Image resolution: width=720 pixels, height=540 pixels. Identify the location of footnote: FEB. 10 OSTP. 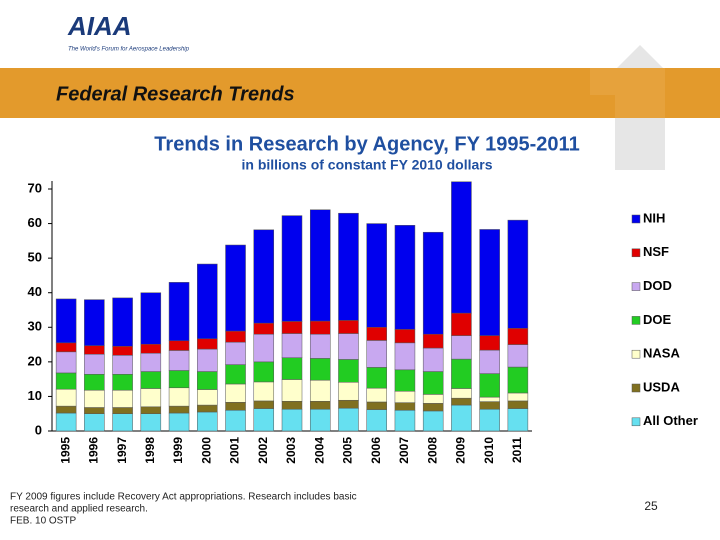
(43, 521).